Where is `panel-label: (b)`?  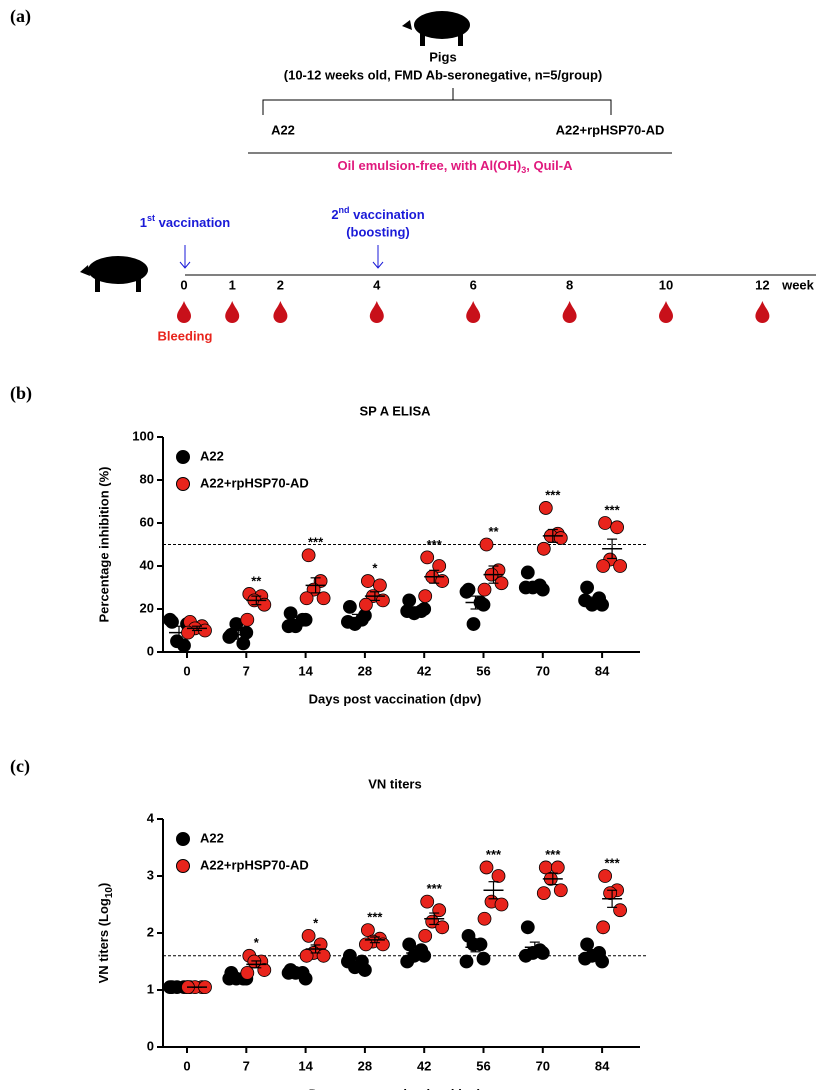
panel-label: (b) is located at coordinates (21, 393).